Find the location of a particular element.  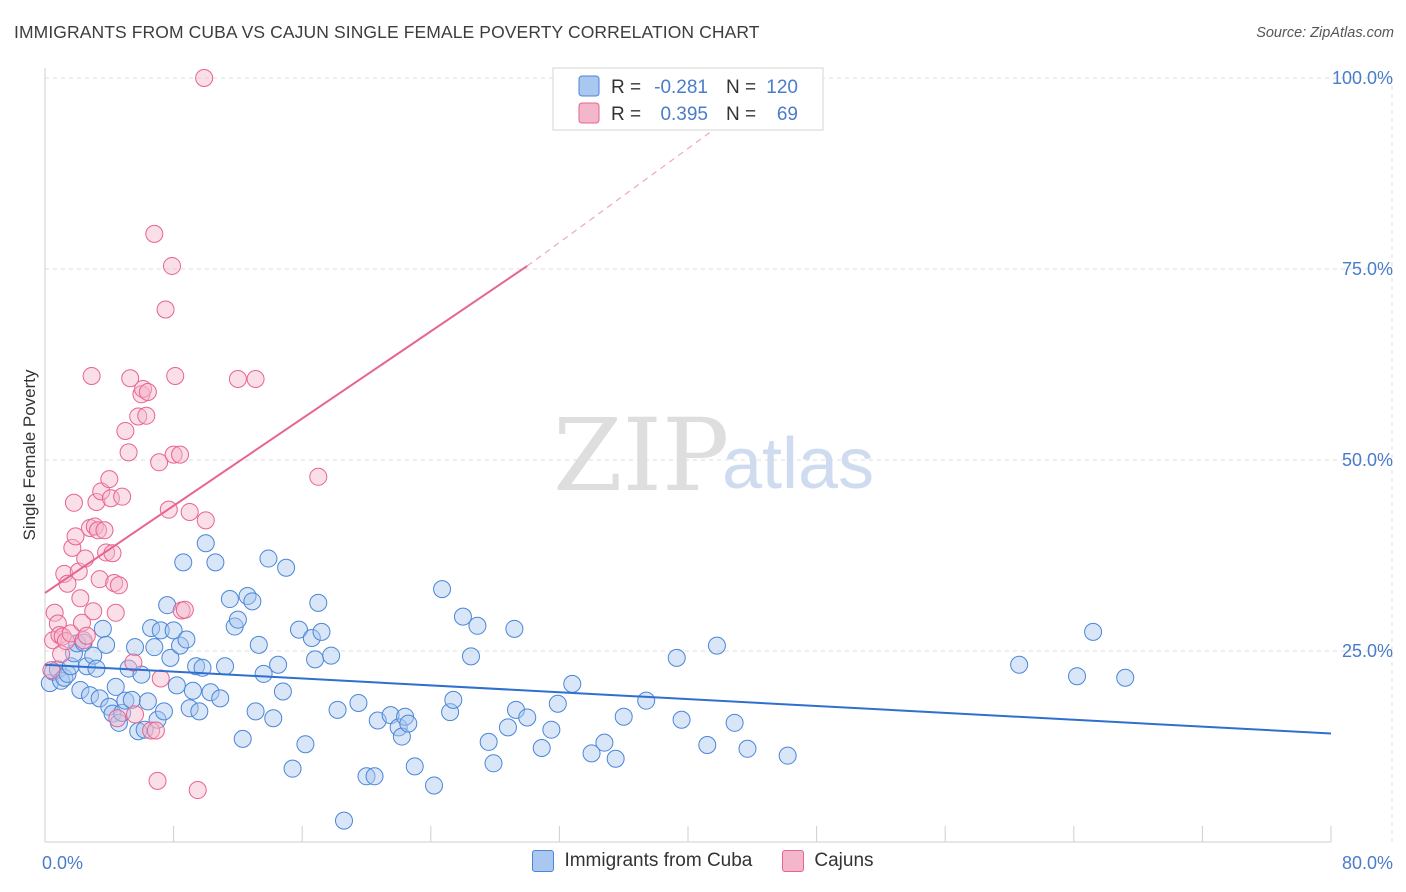

y-axis-label: Single Female Poverty is located at coordinates (29, 455).